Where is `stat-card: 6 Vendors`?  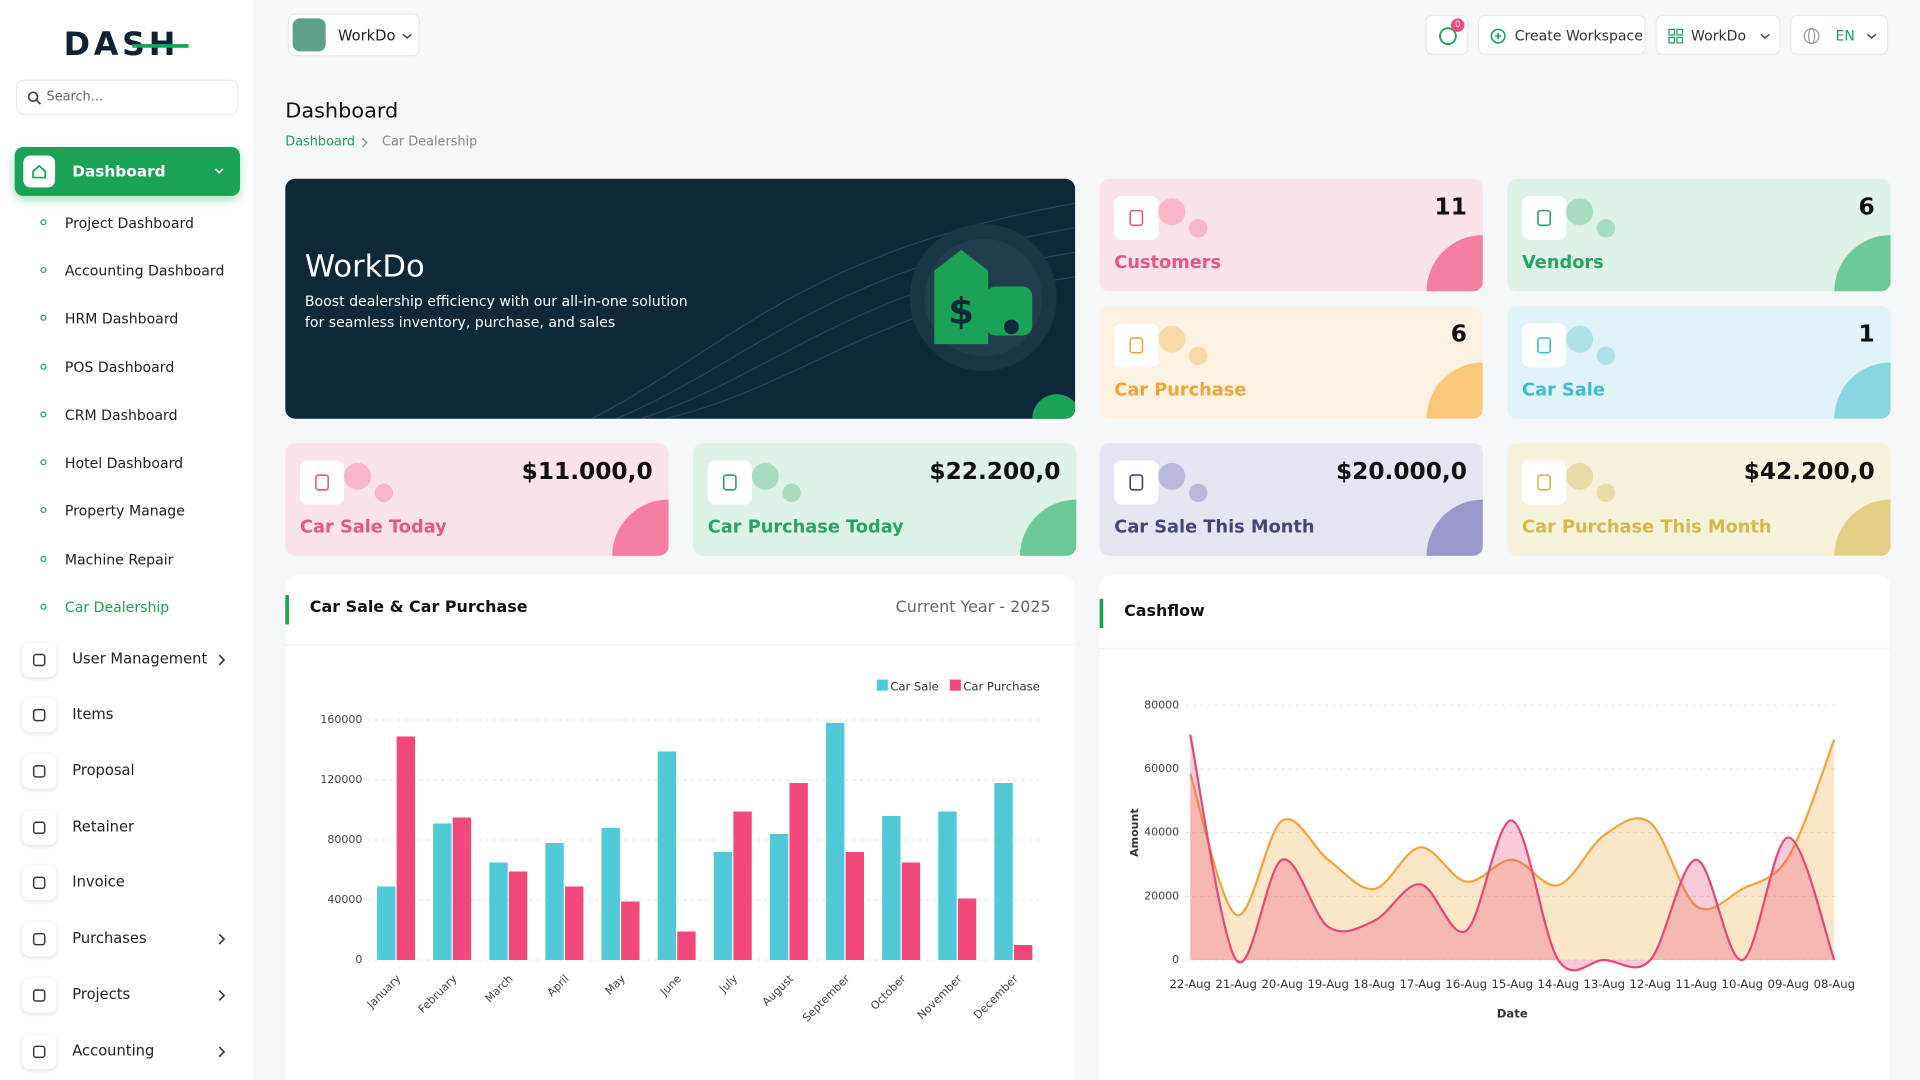 stat-card: 6 Vendors is located at coordinates (1699, 235).